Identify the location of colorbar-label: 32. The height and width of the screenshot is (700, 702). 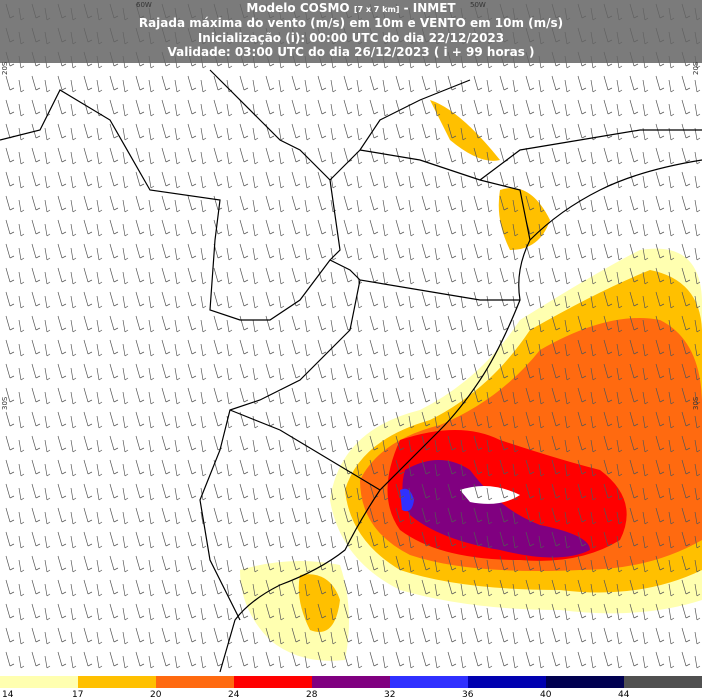
(389, 695).